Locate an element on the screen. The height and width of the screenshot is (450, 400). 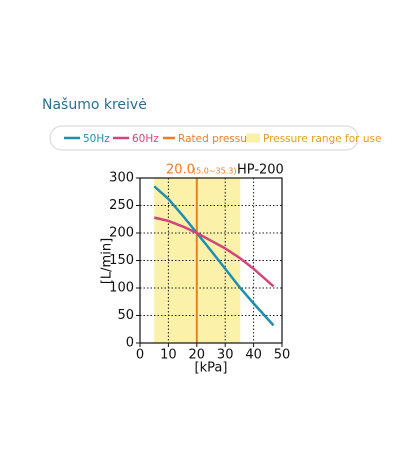
x-tick-label: 20 is located at coordinates (197, 355).